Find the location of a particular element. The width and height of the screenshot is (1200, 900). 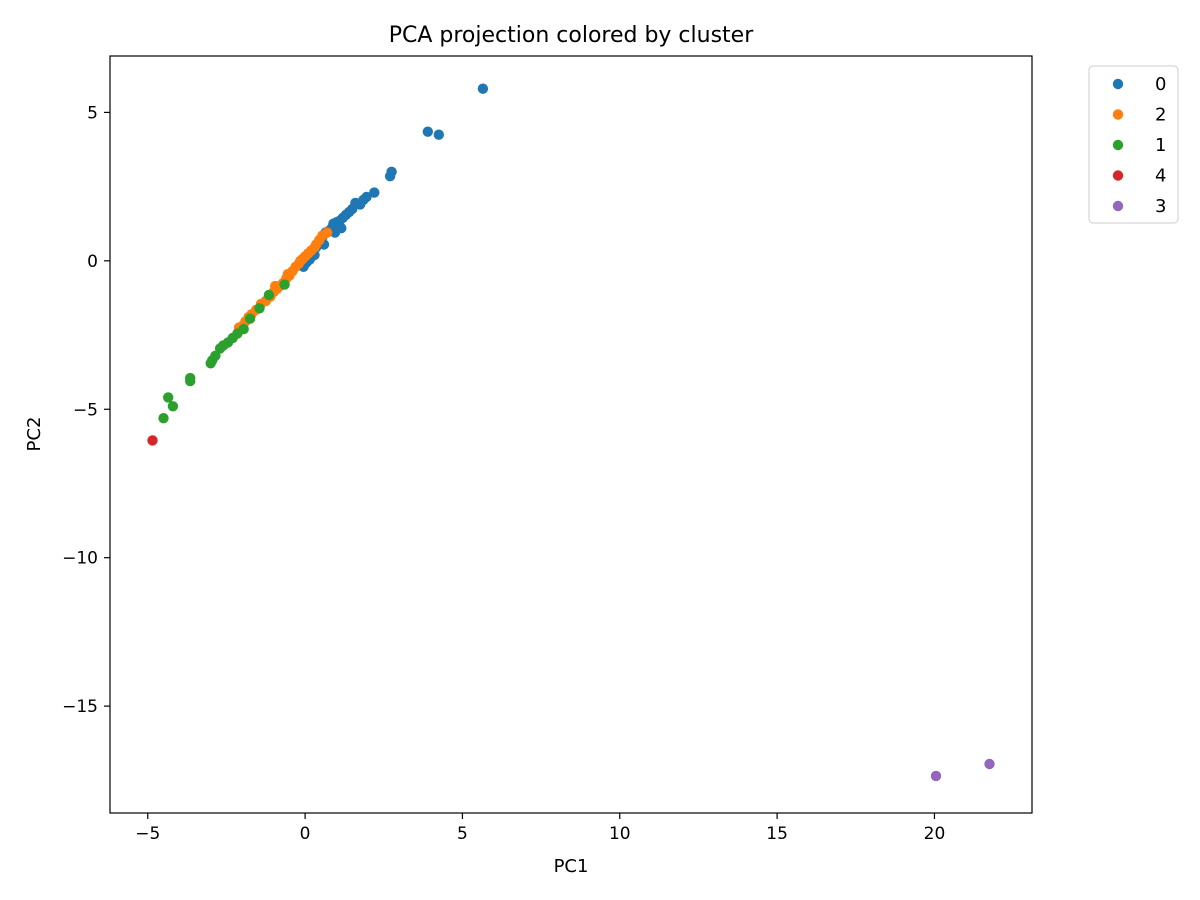

x-tick-label: 5 is located at coordinates (462, 834).